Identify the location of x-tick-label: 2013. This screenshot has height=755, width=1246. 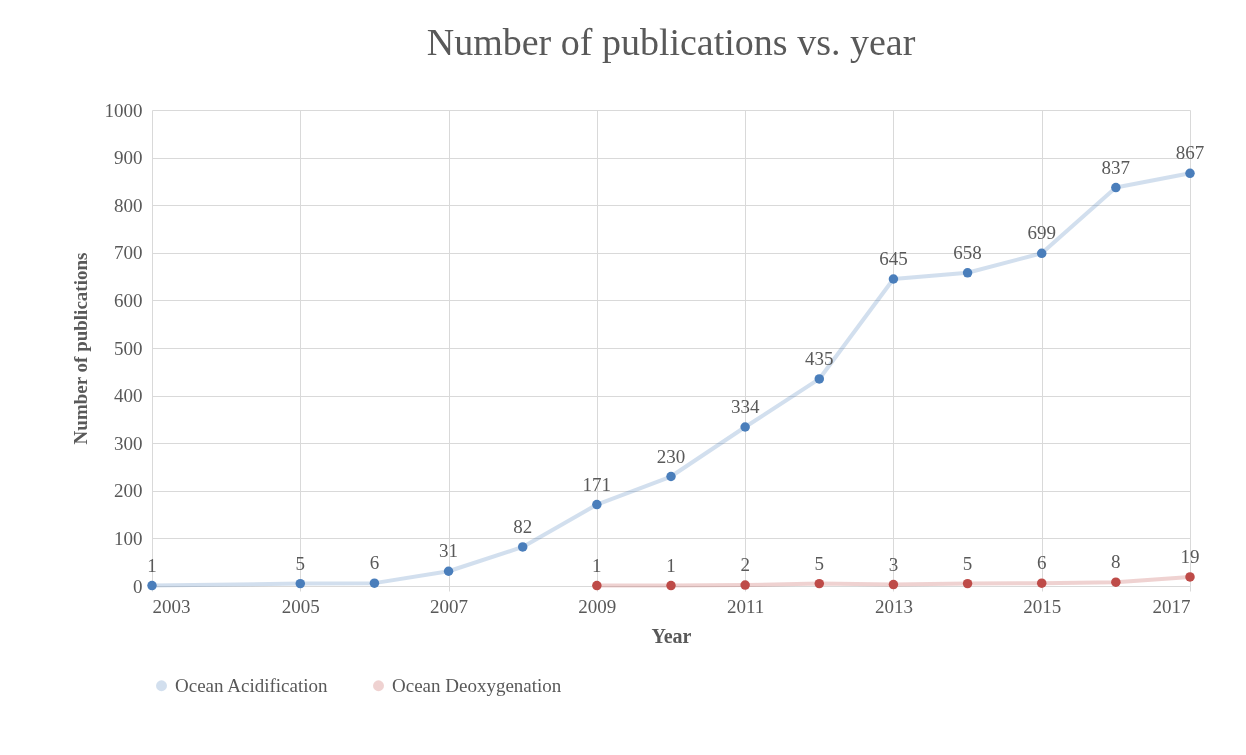
(893, 606).